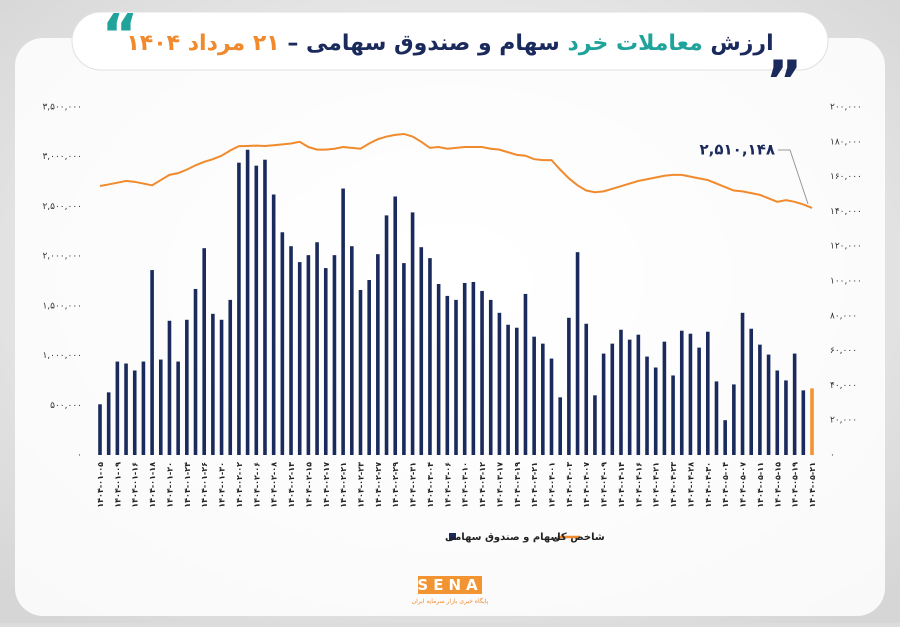 Image resolution: width=900 pixels, height=627 pixels. I want to click on x-tick-label: ۱۴۰۴-۰۴-۲۸, so click(690, 485).